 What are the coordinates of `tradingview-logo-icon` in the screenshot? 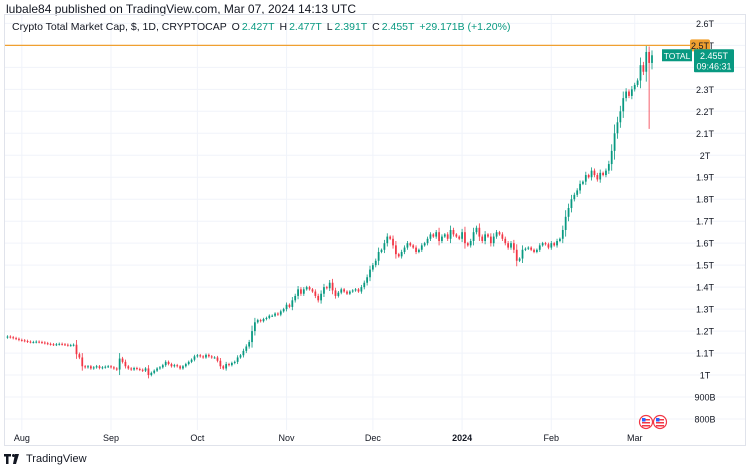 It's located at (11, 459).